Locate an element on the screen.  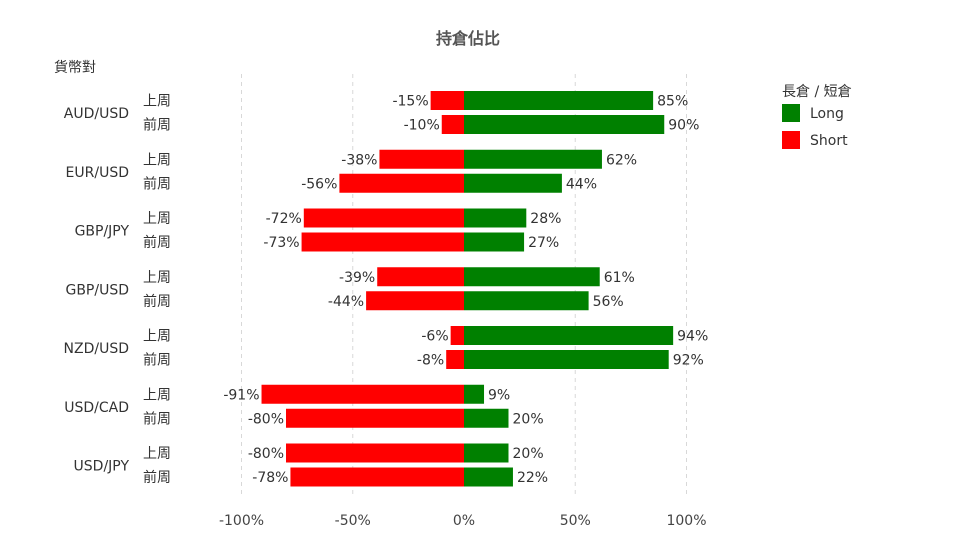
long-value-label: 62% is located at coordinates (621, 160).